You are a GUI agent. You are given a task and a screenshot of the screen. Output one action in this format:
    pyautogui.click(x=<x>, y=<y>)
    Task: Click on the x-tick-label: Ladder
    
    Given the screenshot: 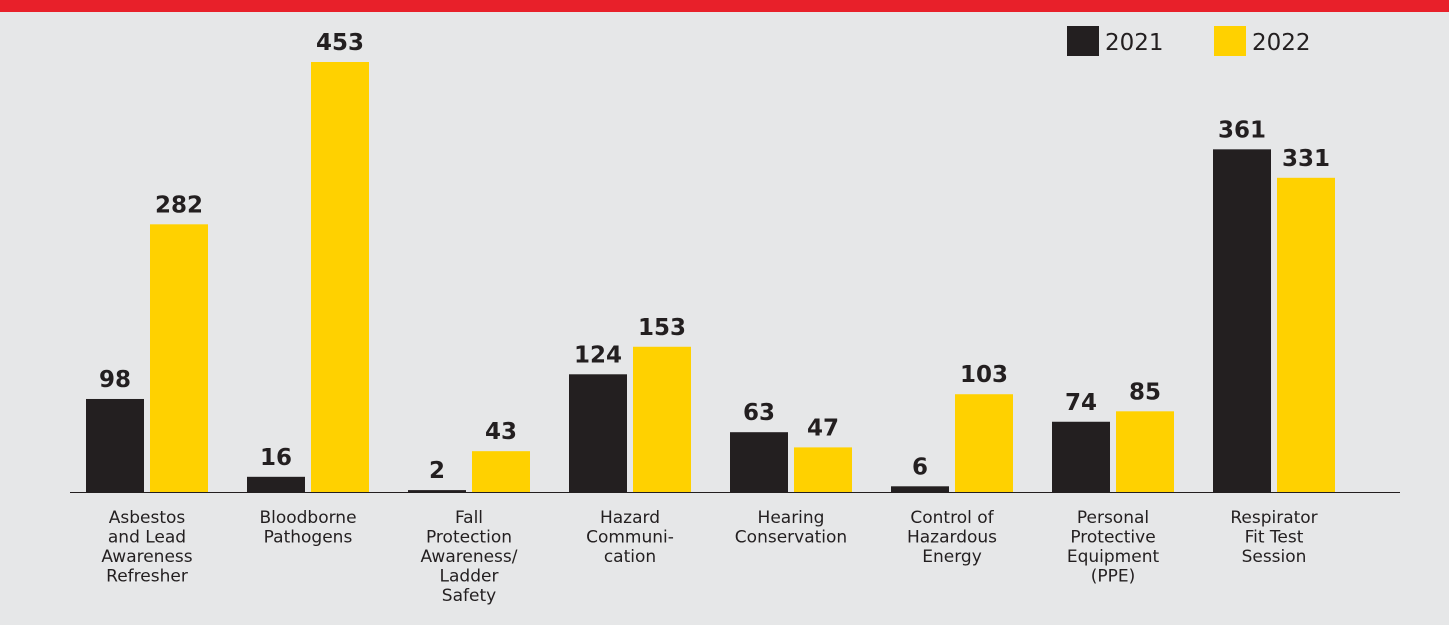 What is the action you would take?
    pyautogui.click(x=469, y=577)
    